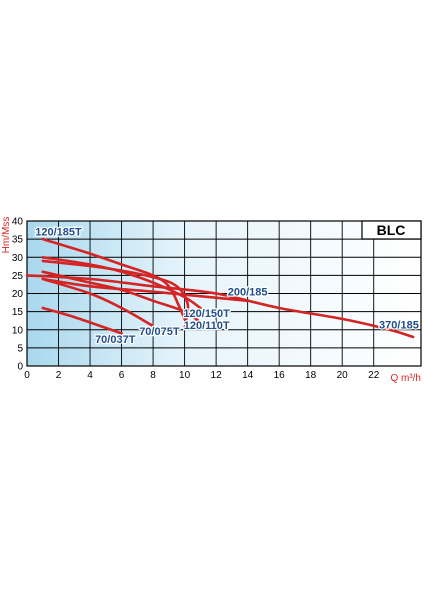  I want to click on curve-label: 120/185T, so click(58, 233).